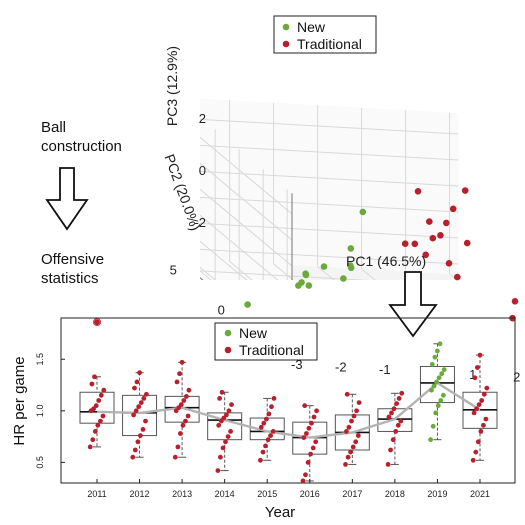 The width and height of the screenshot is (525, 525). I want to click on box-2014, so click(225, 431).